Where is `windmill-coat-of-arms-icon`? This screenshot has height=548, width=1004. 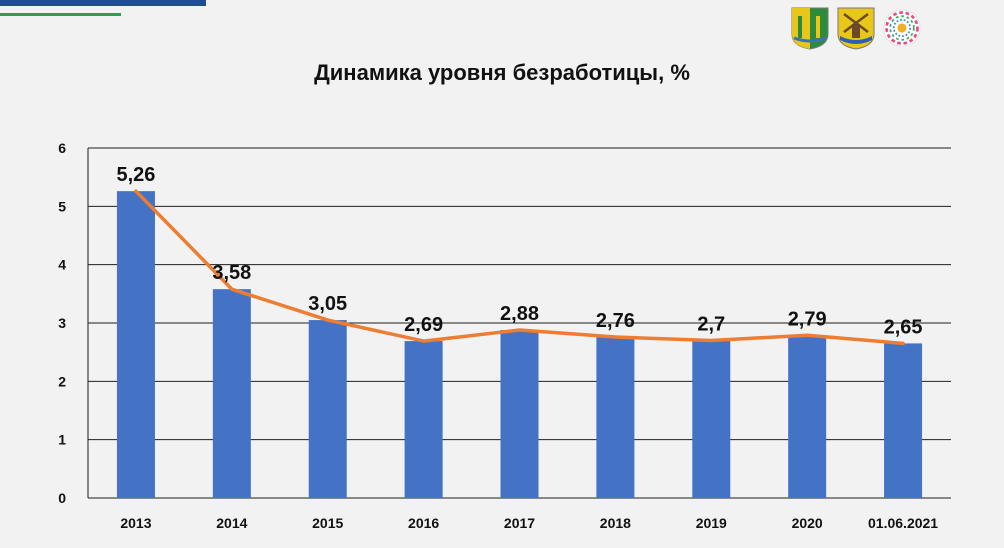 windmill-coat-of-arms-icon is located at coordinates (856, 28).